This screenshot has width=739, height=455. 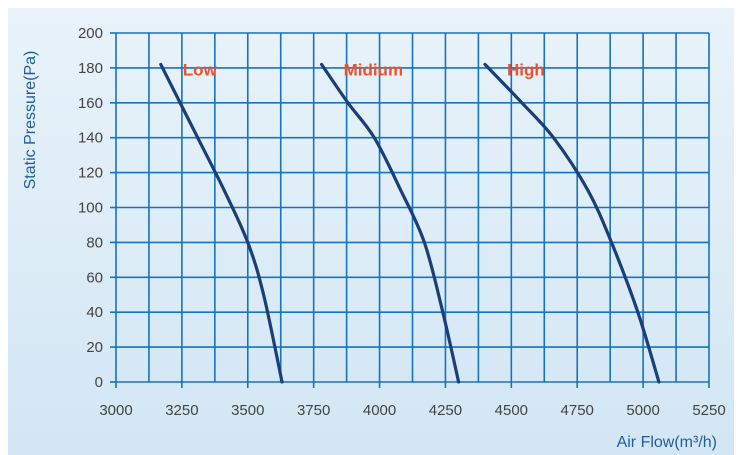 What do you see at coordinates (30, 120) in the screenshot?
I see `y-axis-label: Static Pressure(Pa)` at bounding box center [30, 120].